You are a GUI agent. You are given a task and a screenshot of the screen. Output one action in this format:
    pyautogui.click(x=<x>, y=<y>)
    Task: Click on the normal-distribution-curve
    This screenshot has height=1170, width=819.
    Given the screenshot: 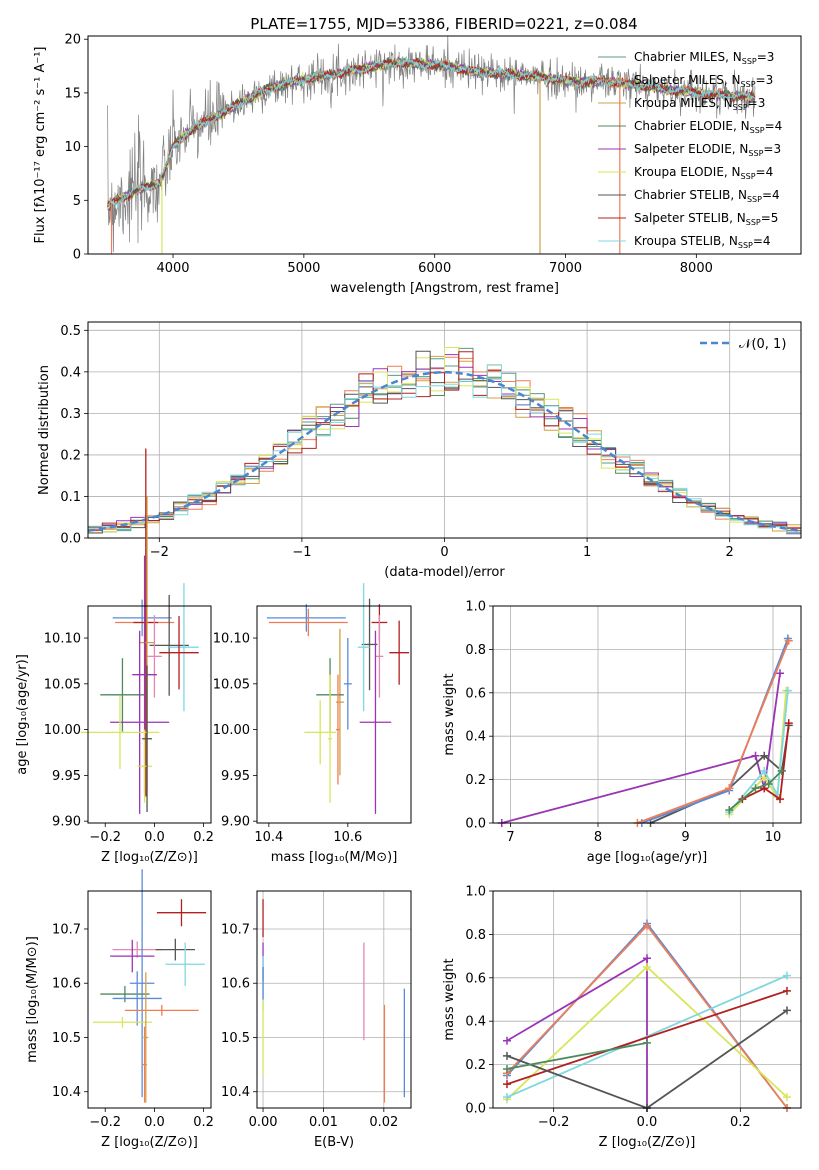 What is the action you would take?
    pyautogui.click(x=444, y=451)
    